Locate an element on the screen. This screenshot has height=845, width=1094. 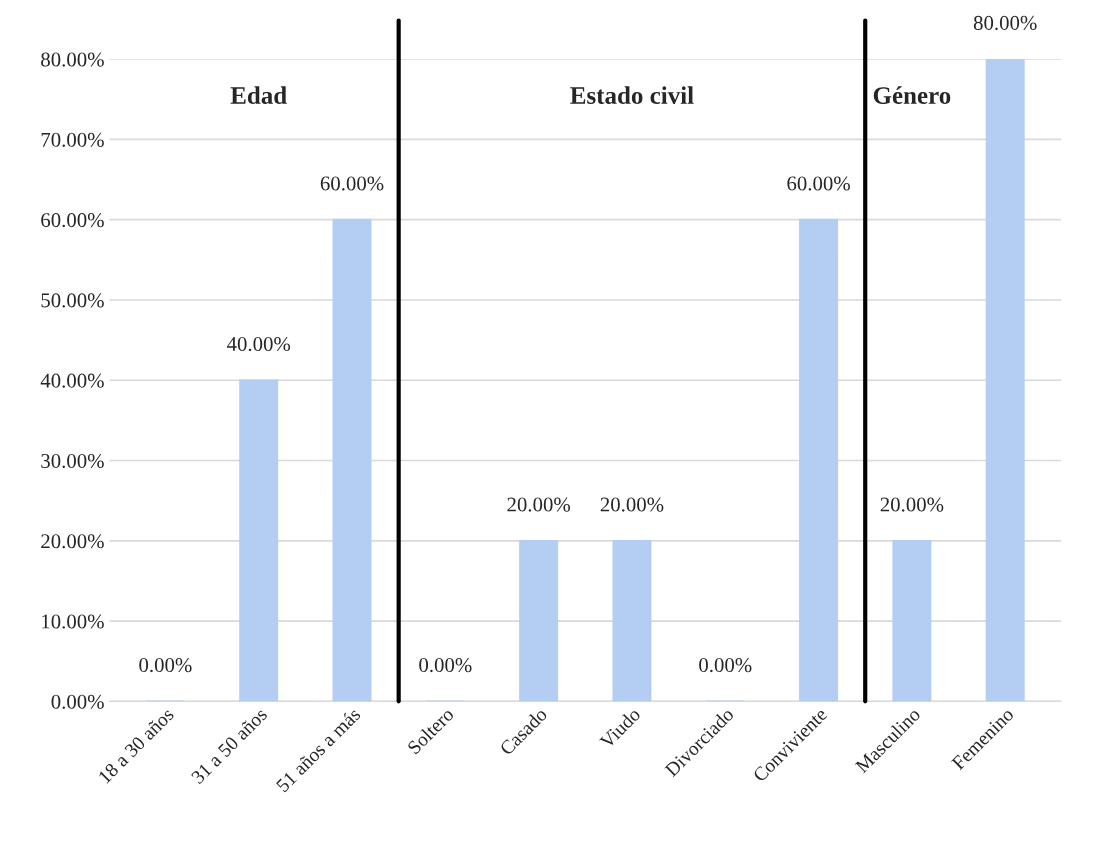
annotation: Estado civil is located at coordinates (632, 95).